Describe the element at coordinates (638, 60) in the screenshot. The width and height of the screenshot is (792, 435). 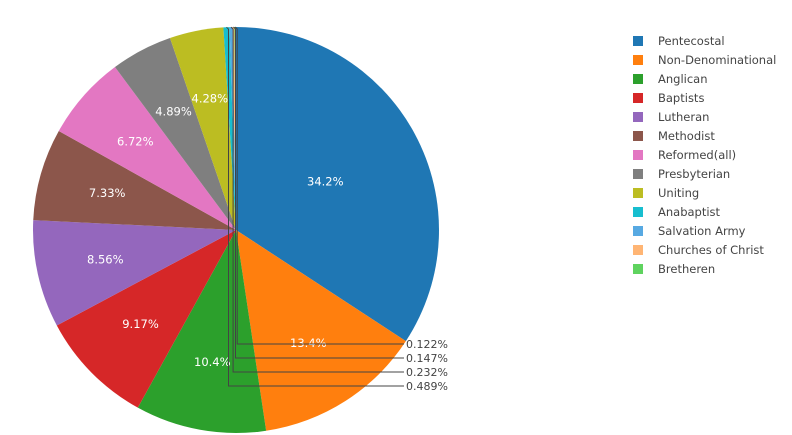
I see `legend-swatch-non-denominational` at that location.